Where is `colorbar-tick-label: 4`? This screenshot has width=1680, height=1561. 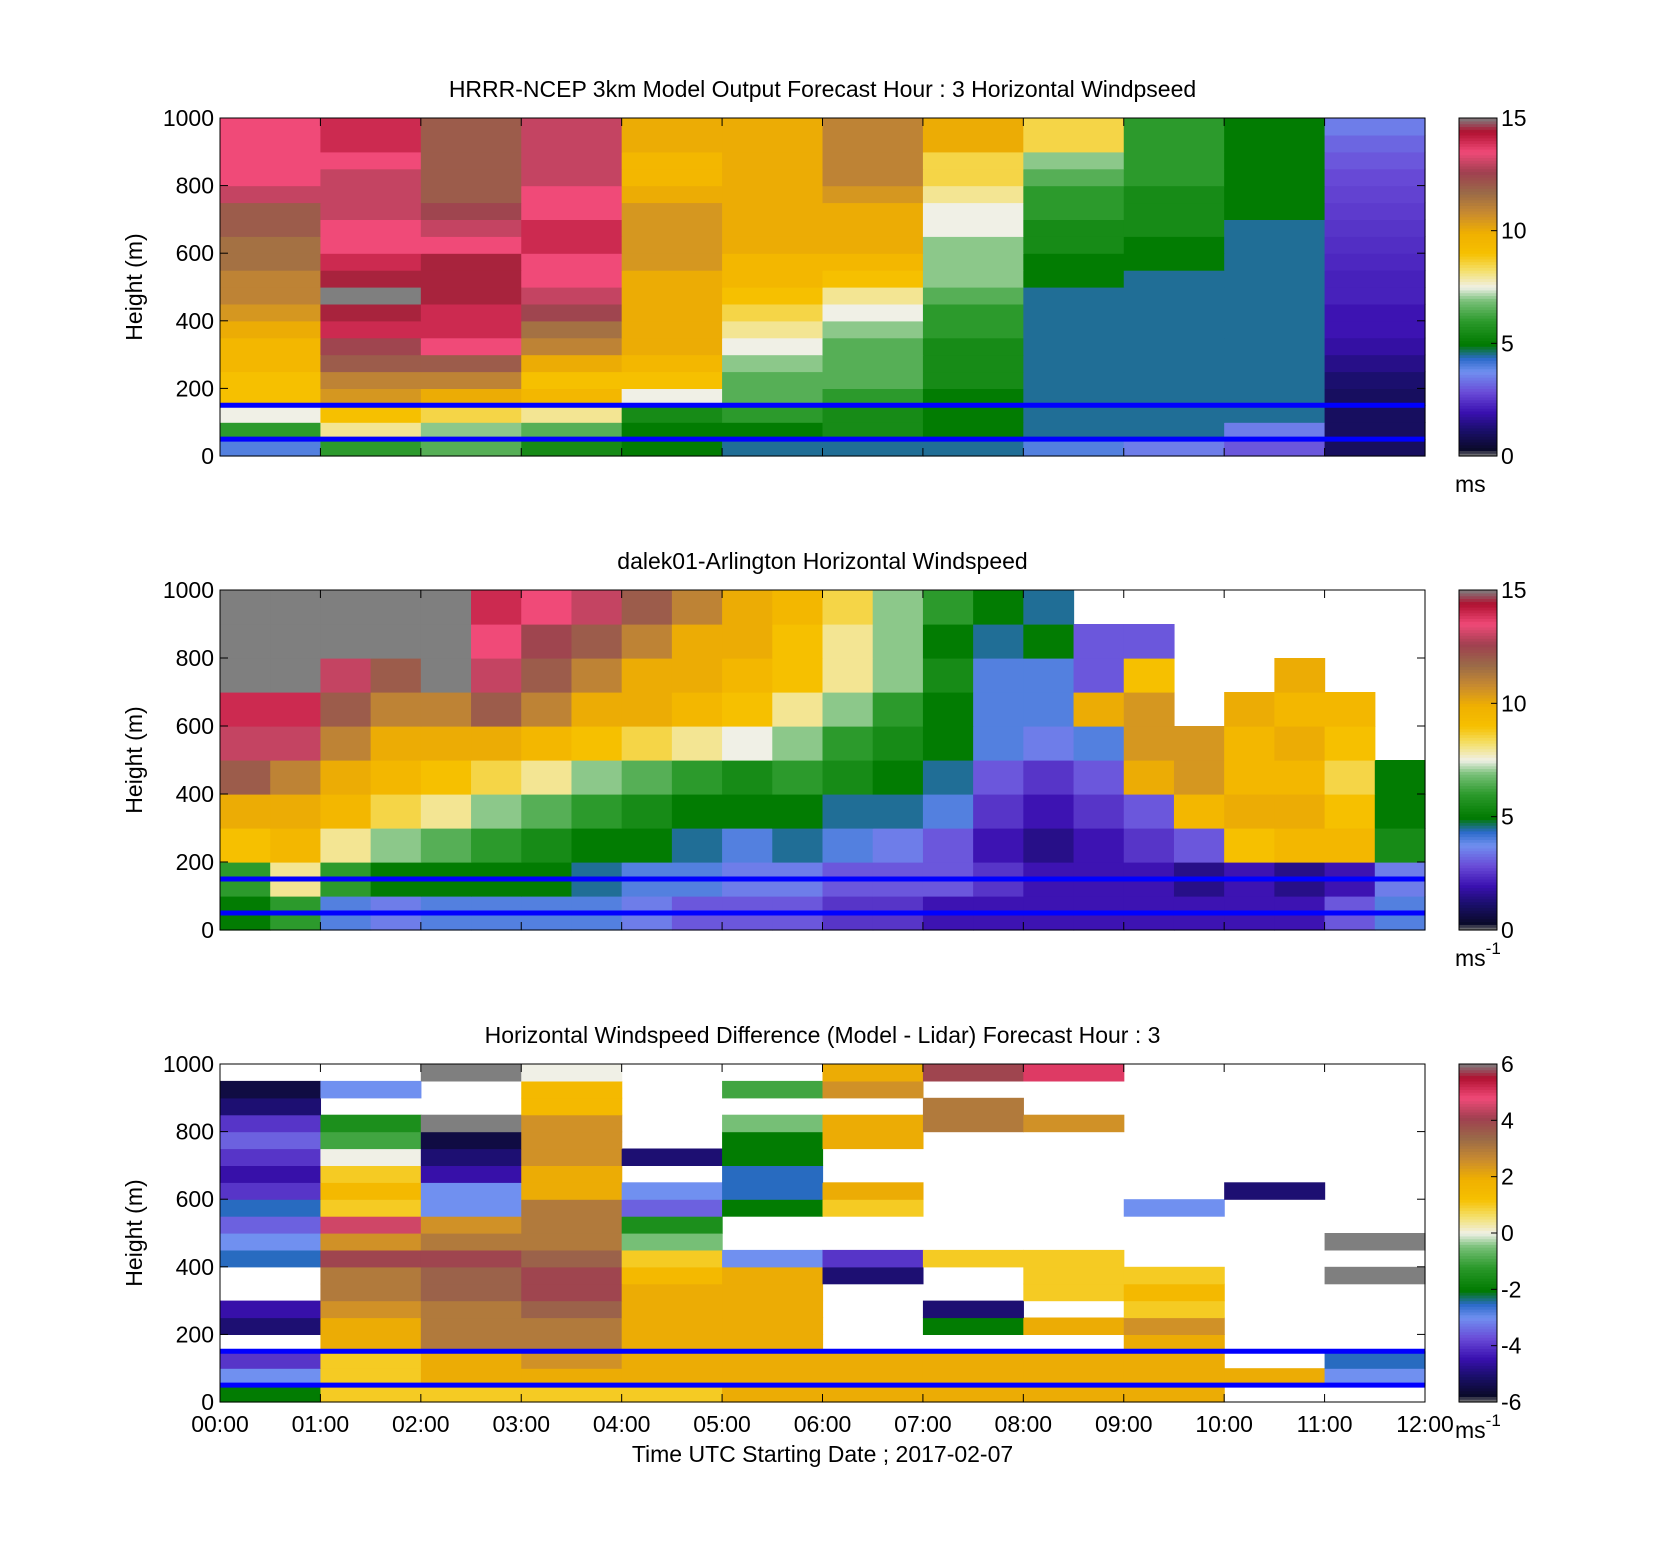
colorbar-tick-label: 4 is located at coordinates (1507, 1120).